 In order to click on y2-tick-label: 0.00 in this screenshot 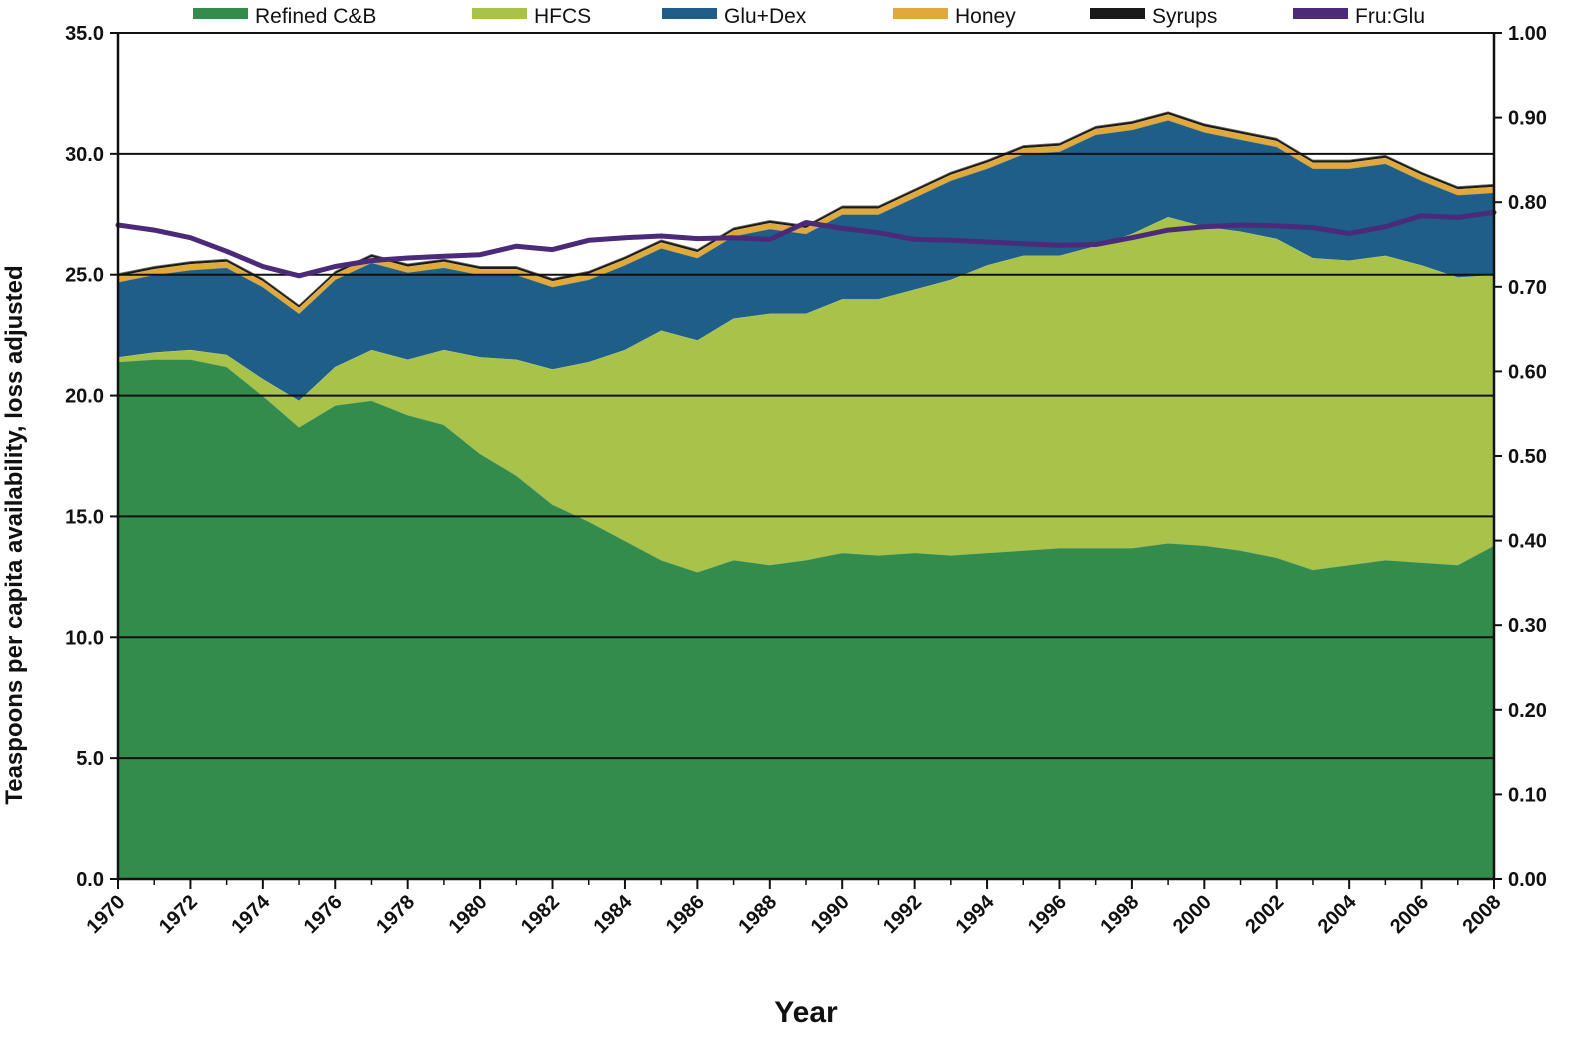, I will do `click(1527, 880)`.